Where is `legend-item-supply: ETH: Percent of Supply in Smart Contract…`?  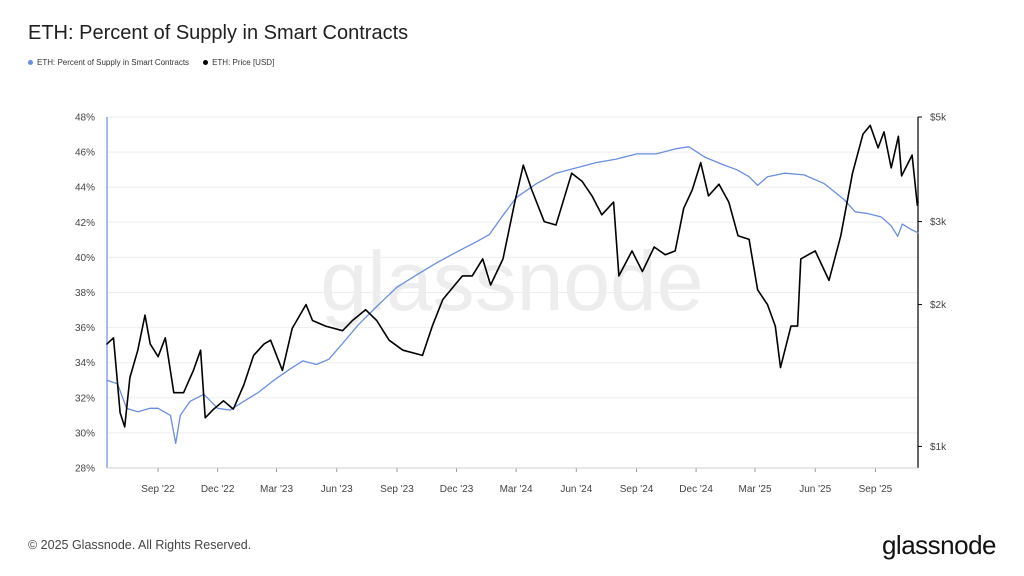
legend-item-supply: ETH: Percent of Supply in Smart Contract… is located at coordinates (108, 62).